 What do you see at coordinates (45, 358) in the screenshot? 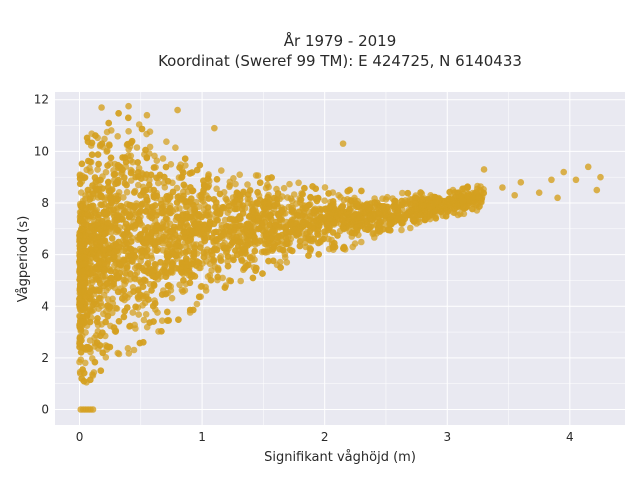
I see `y-tick-label: 2` at bounding box center [45, 358].